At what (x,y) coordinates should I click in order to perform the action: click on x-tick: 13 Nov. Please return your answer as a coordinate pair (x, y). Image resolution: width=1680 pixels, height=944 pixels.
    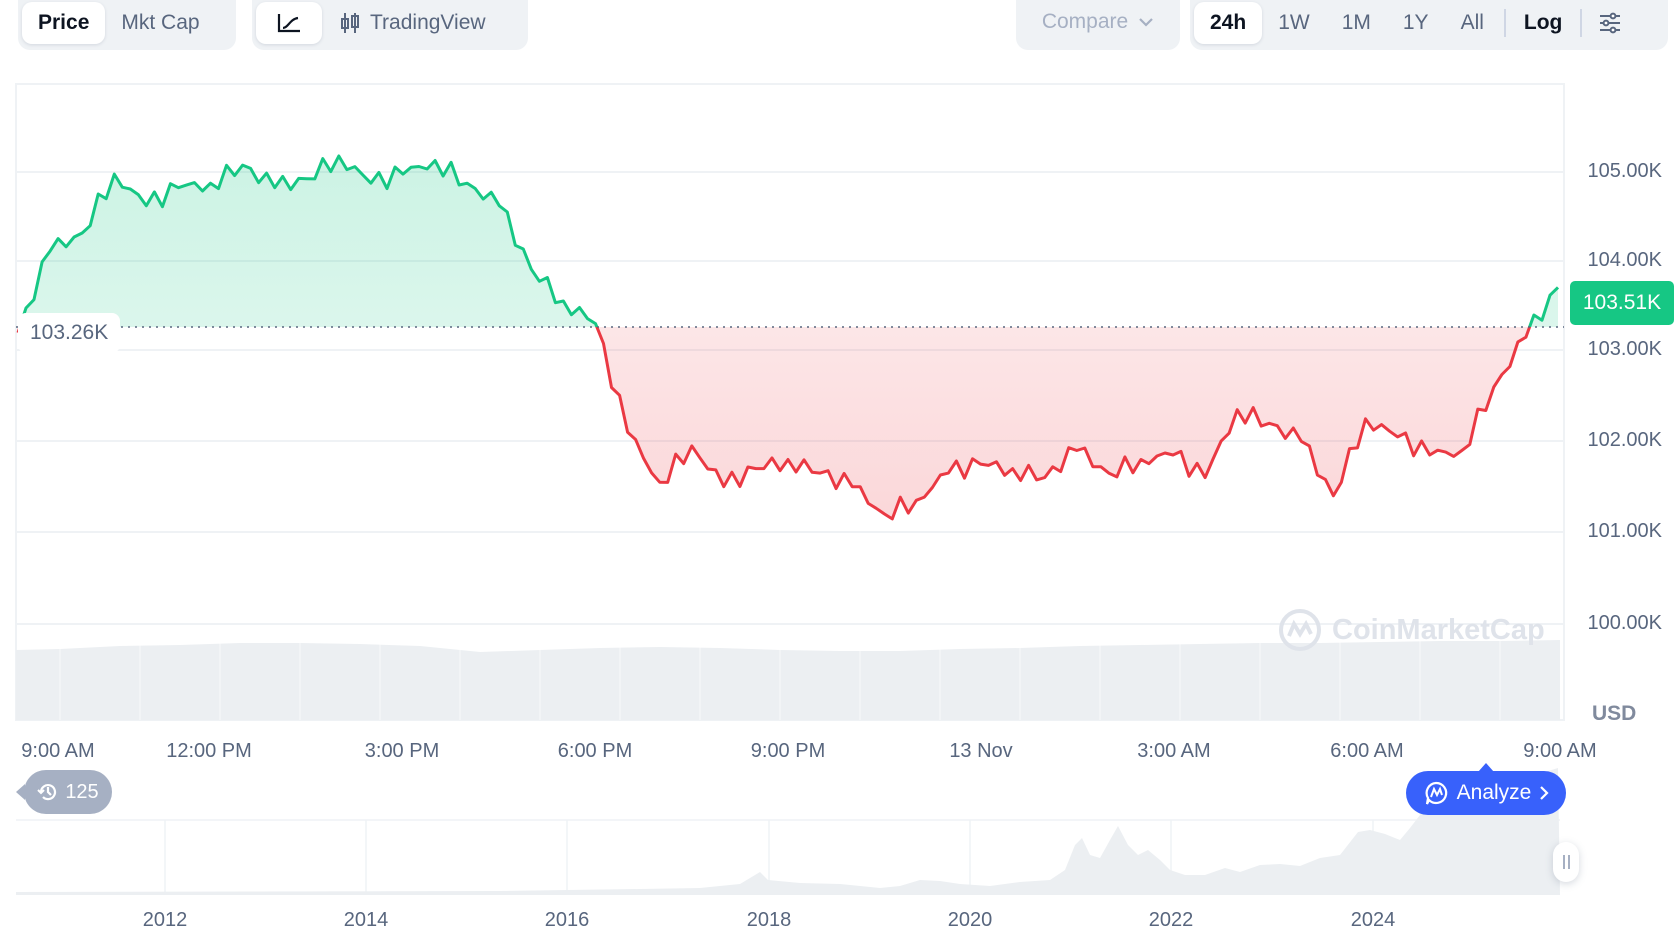
    Looking at the image, I should click on (981, 751).